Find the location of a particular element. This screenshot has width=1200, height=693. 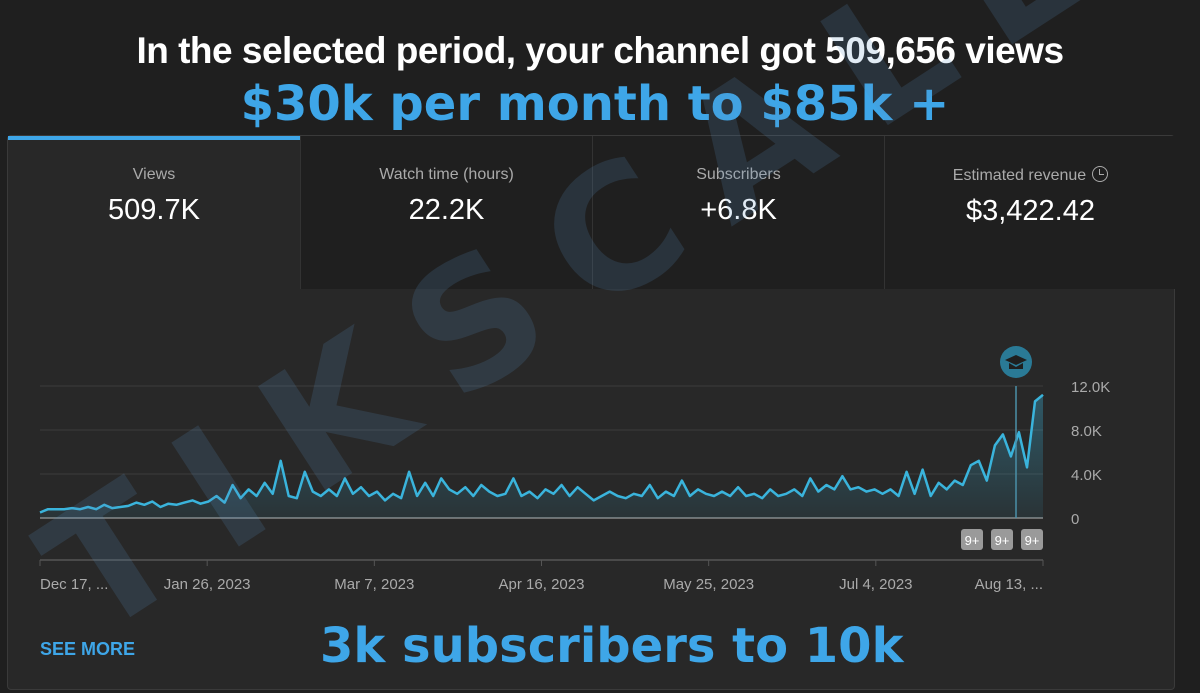

y-tick-label: 4.0K is located at coordinates (1086, 475).